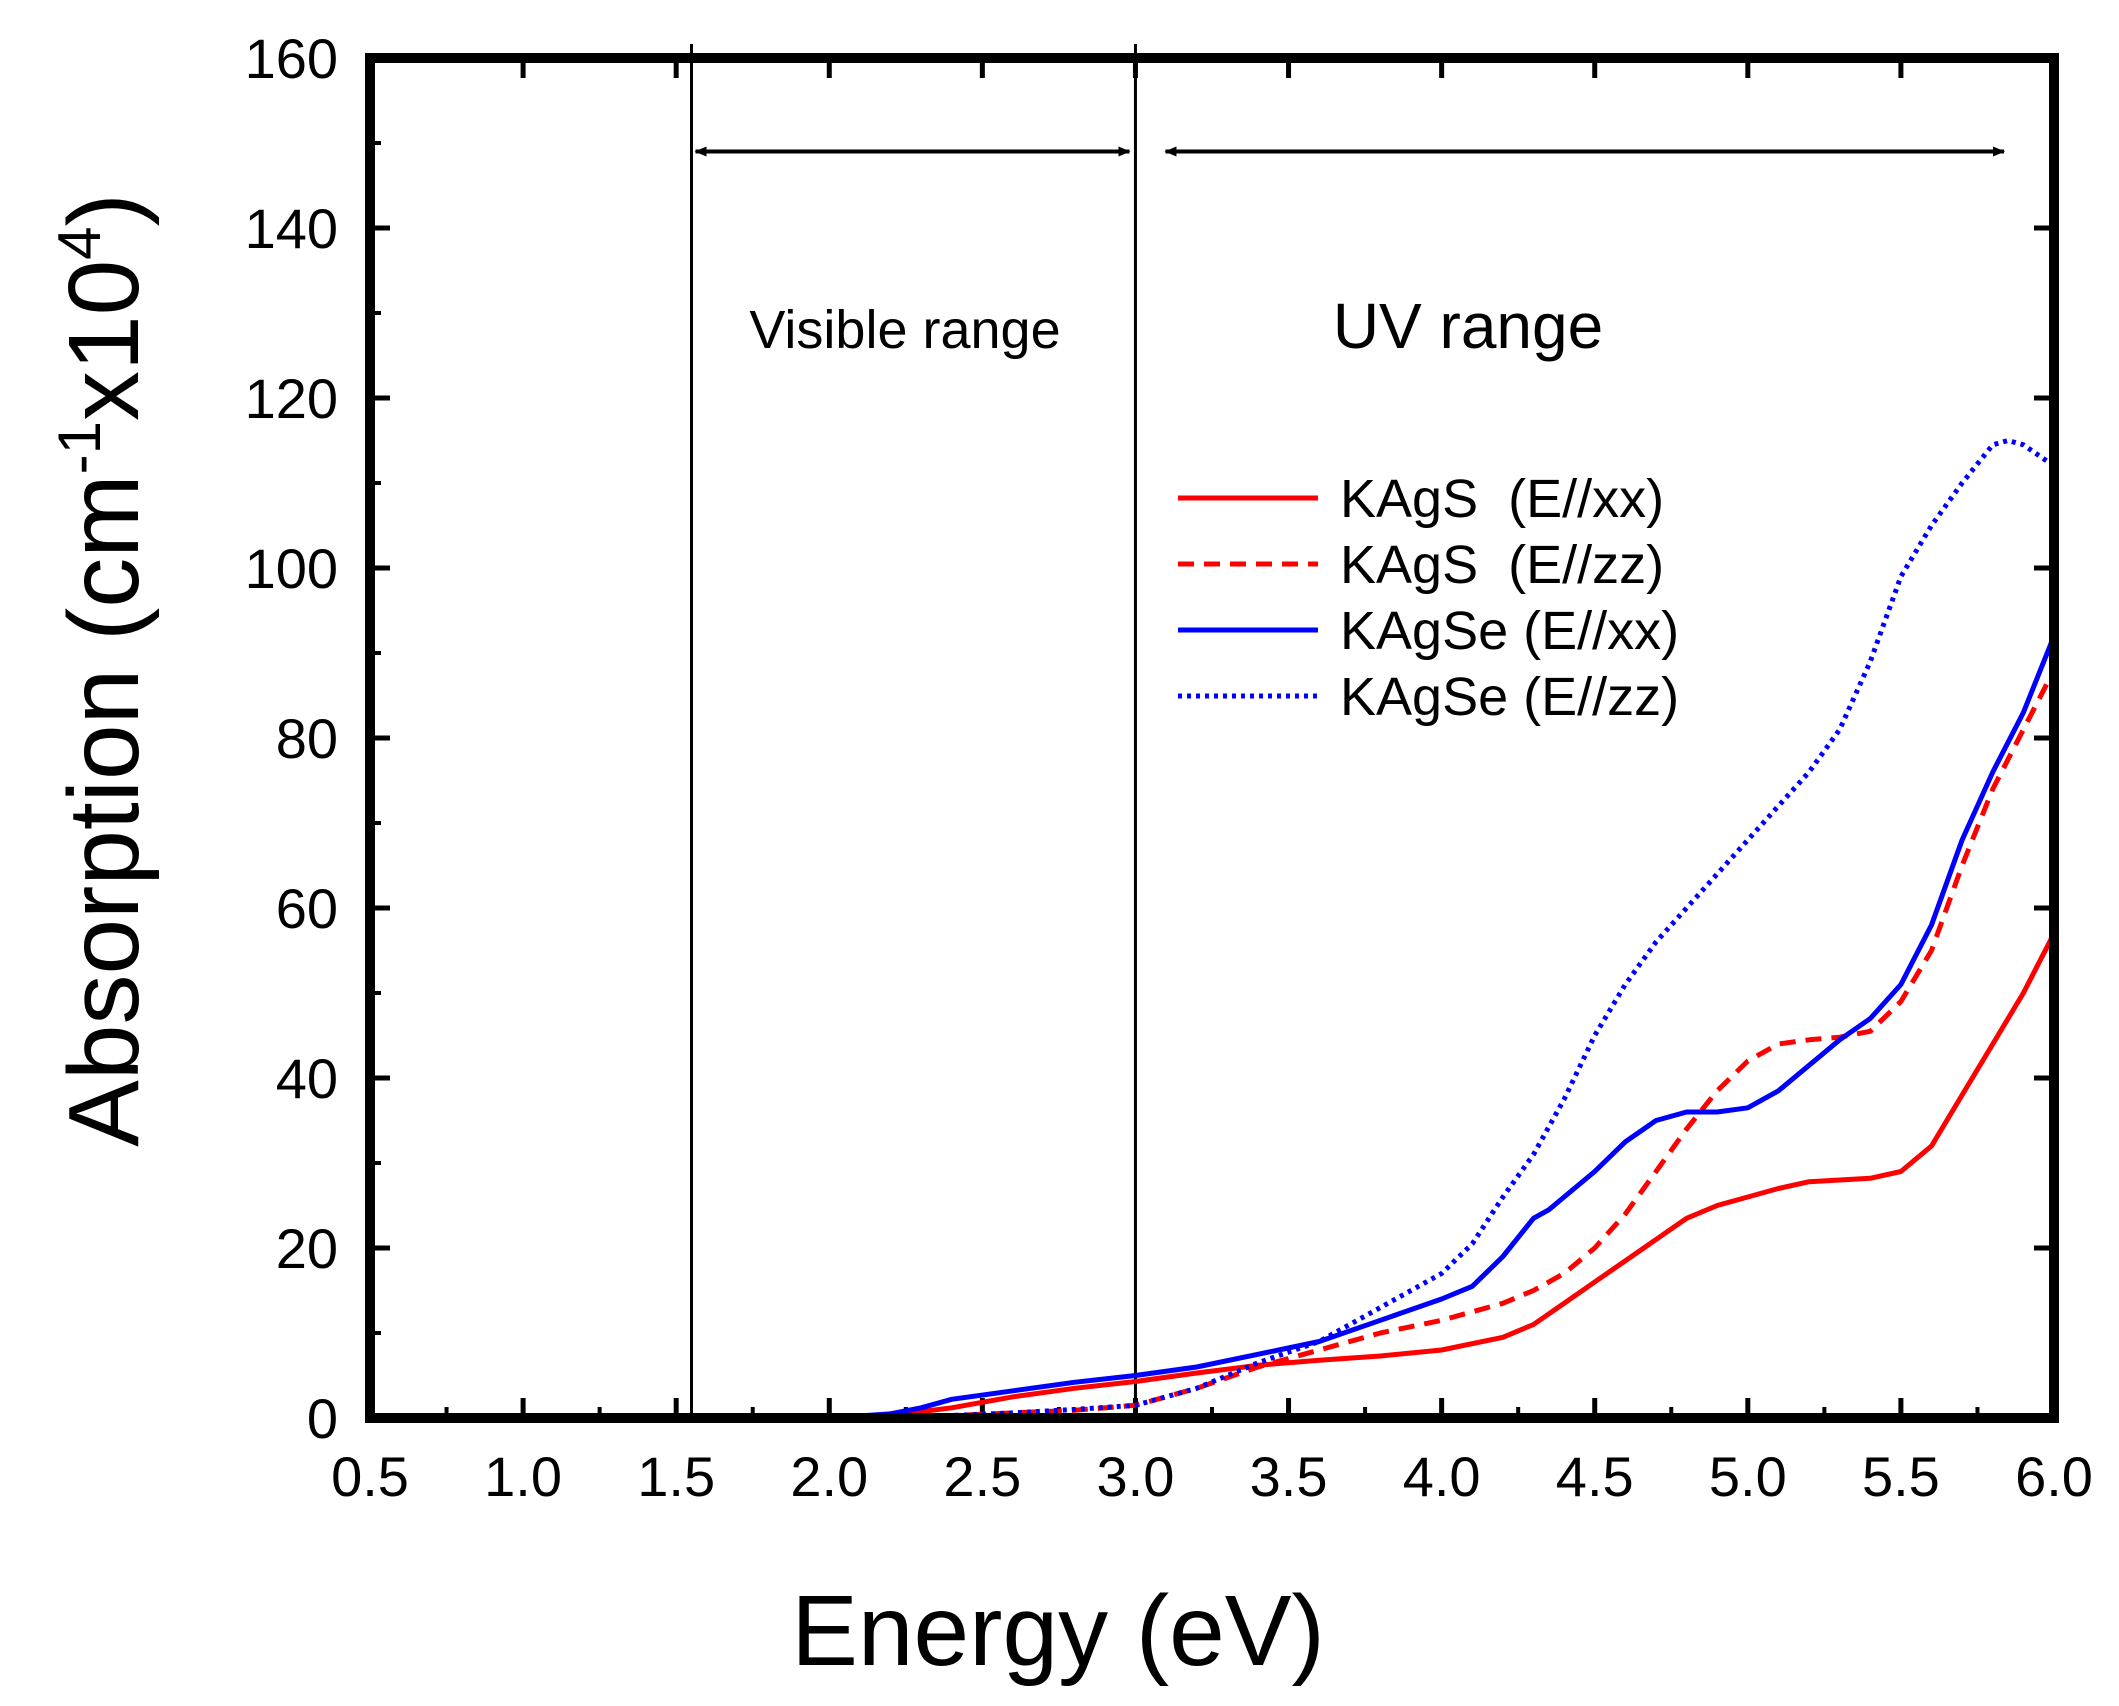 The width and height of the screenshot is (2119, 1706). I want to click on x-tick-label: 4.0, so click(1442, 1476).